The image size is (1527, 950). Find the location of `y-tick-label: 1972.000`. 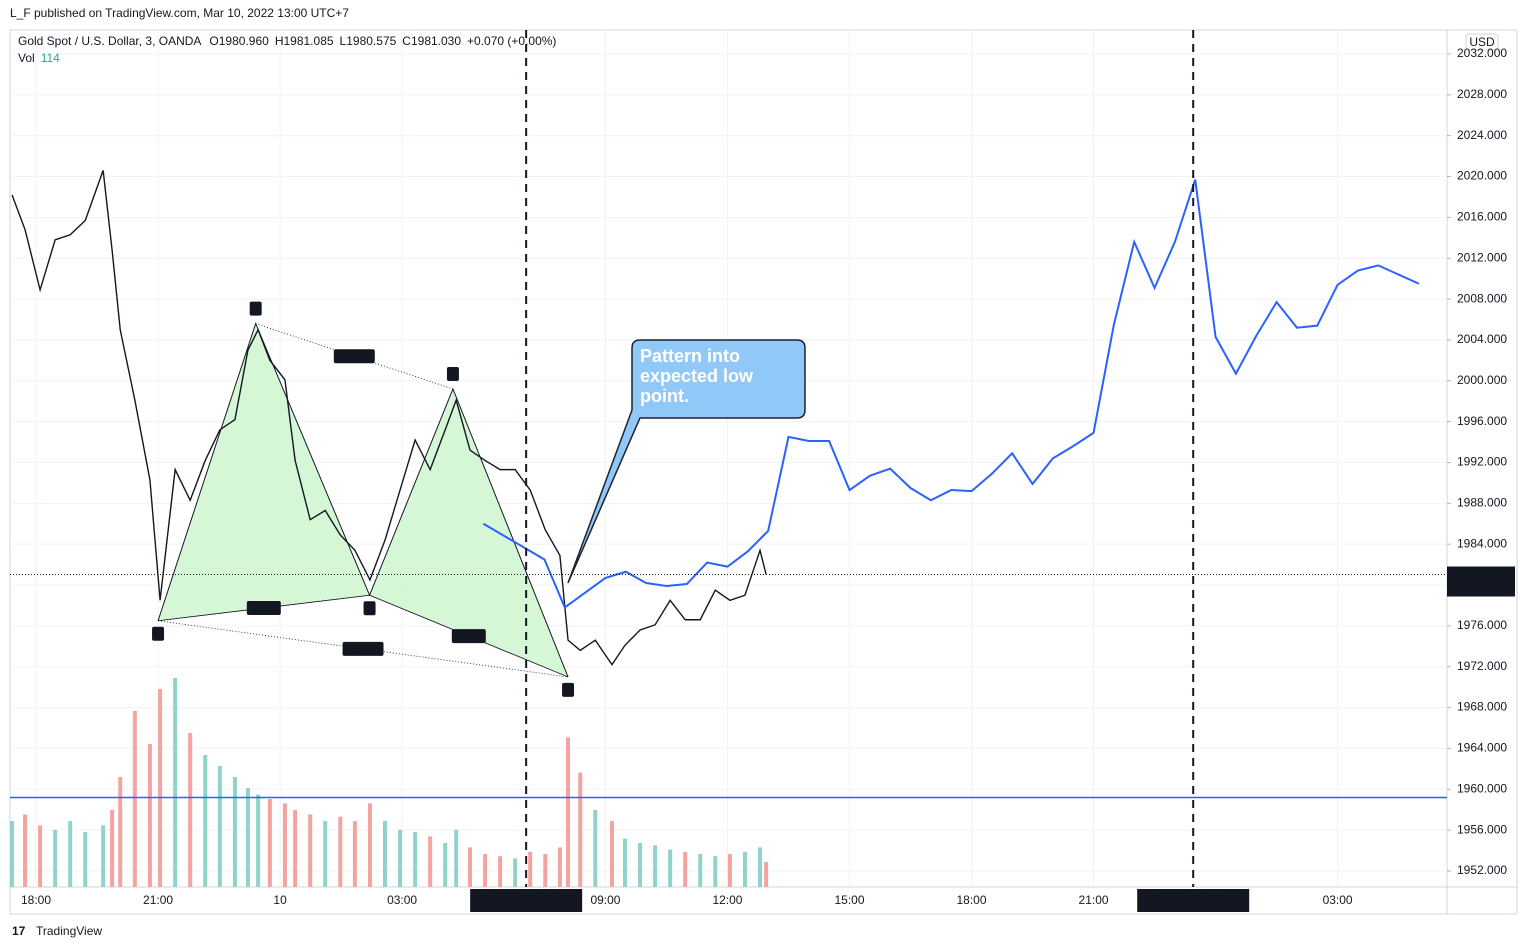

y-tick-label: 1972.000 is located at coordinates (1482, 666).